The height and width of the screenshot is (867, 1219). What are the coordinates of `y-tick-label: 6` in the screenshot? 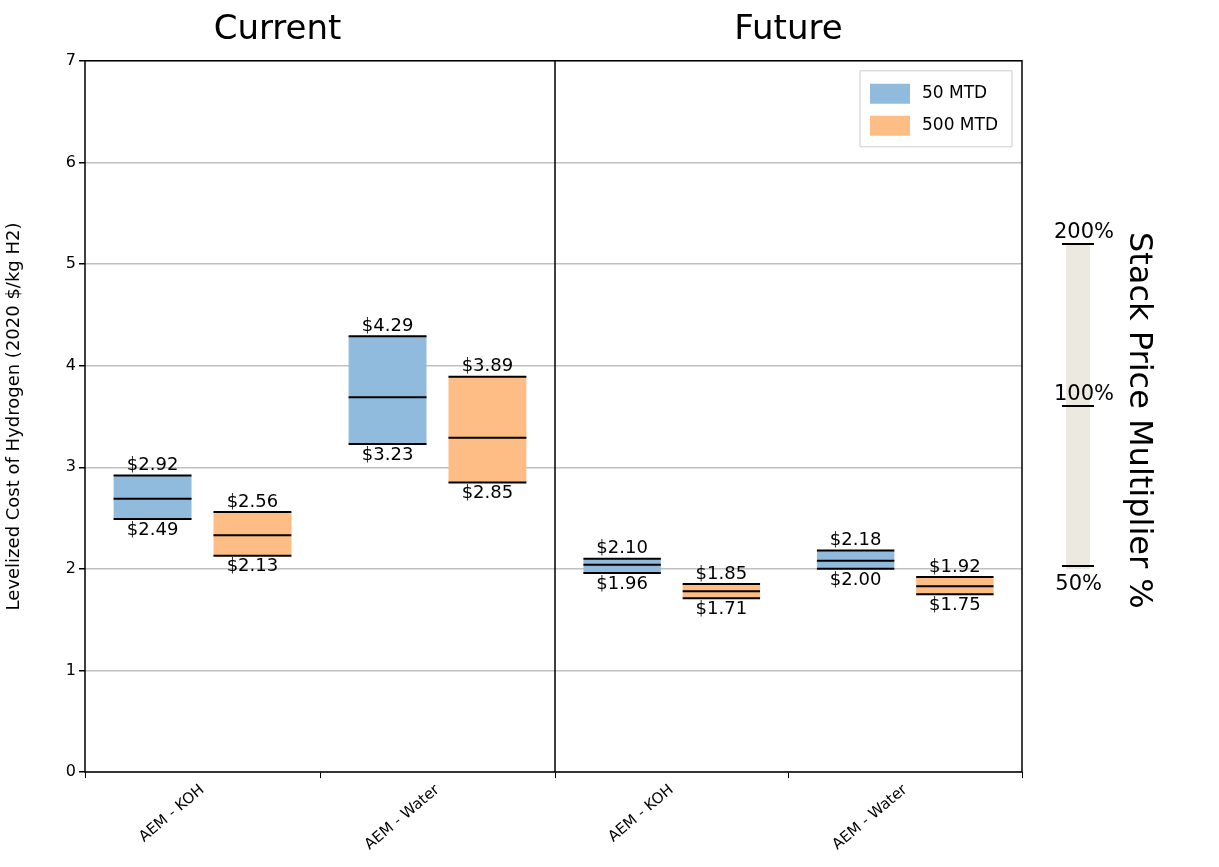 It's located at (70, 161).